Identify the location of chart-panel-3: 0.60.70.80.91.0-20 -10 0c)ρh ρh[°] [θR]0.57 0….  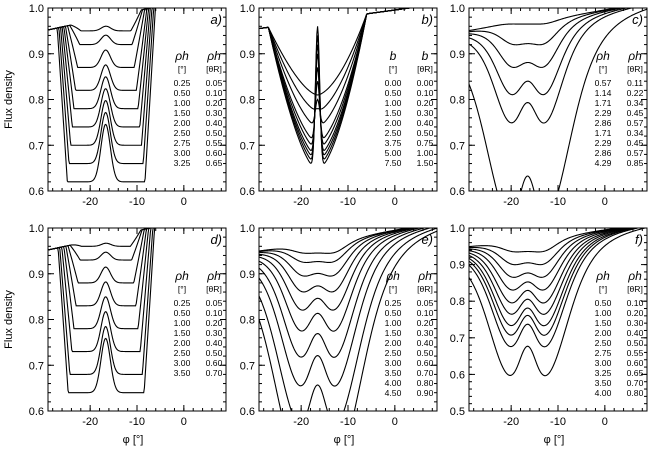
(549, 105).